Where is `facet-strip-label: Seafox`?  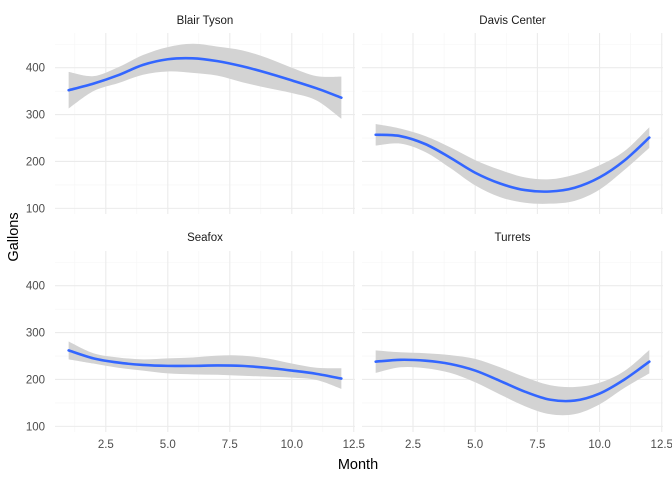
facet-strip-label: Seafox is located at coordinates (205, 238).